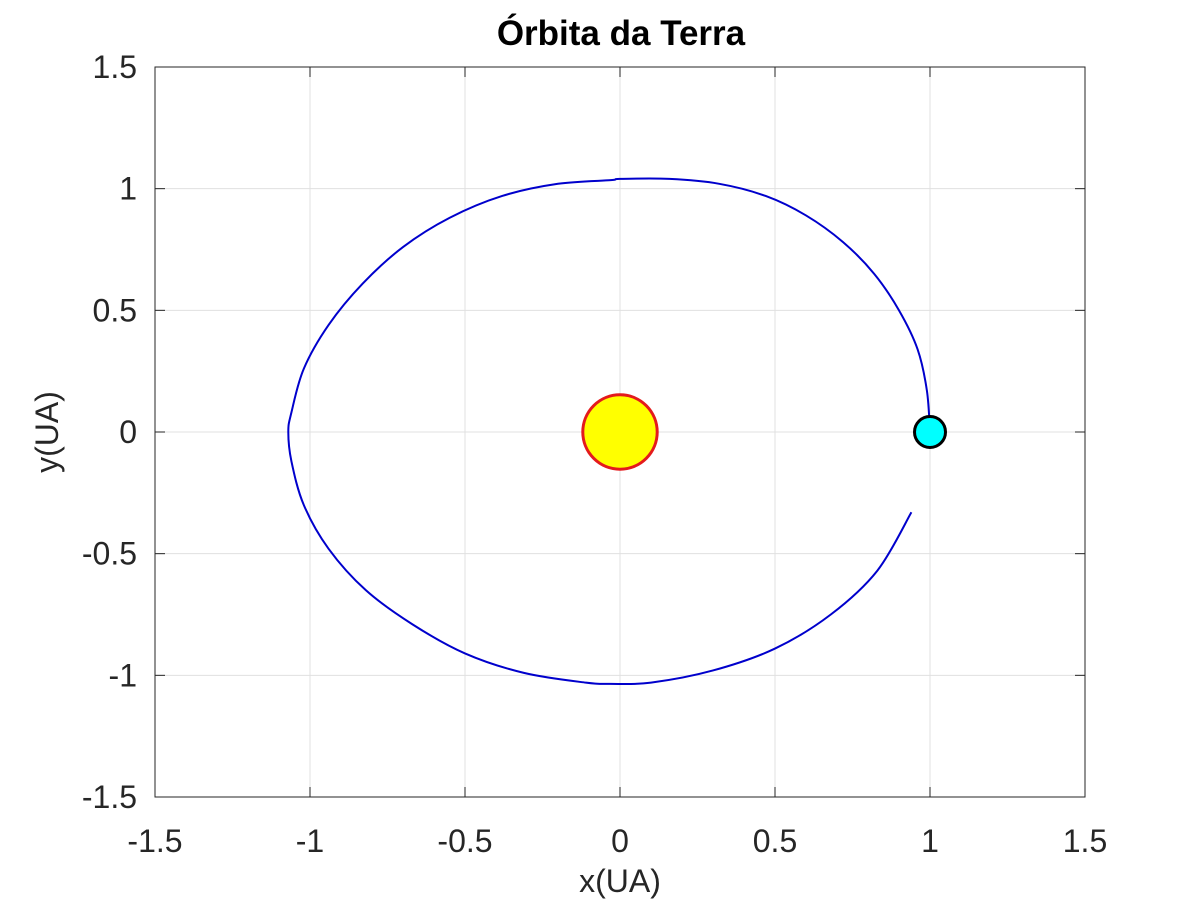 The height and width of the screenshot is (900, 1200). Describe the element at coordinates (930, 432) in the screenshot. I see `earth-marker` at that location.